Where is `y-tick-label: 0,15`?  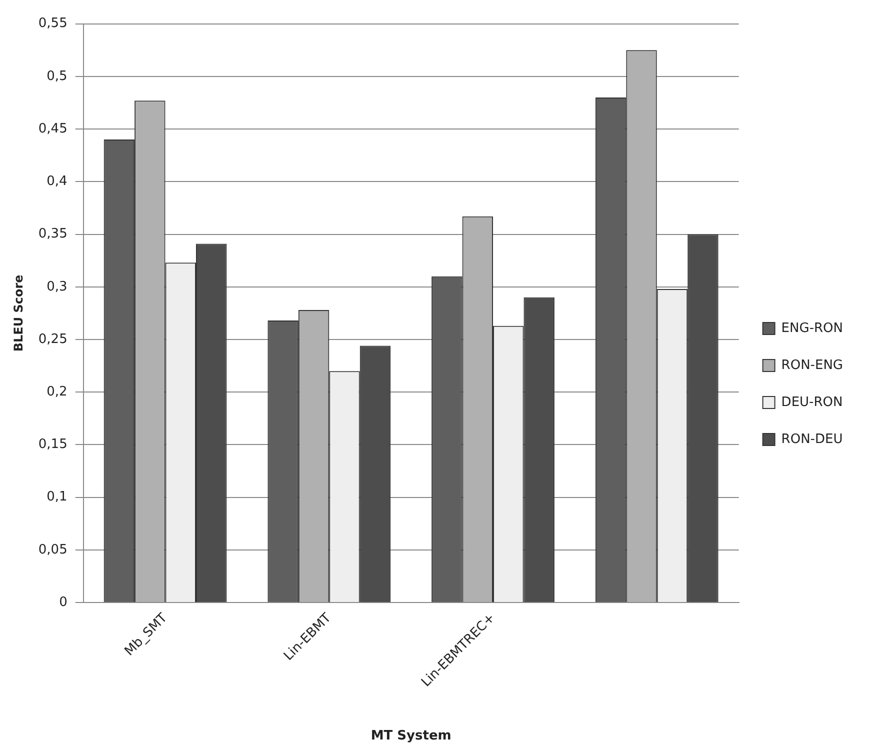
y-tick-label: 0,15 is located at coordinates (53, 444).